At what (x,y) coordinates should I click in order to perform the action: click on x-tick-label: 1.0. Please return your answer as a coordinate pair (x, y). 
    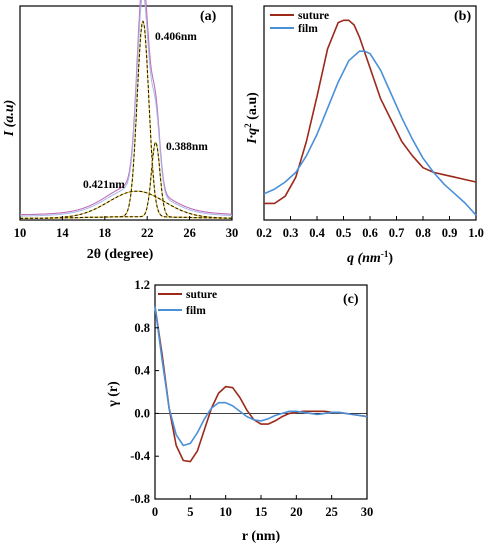
    Looking at the image, I should click on (476, 233).